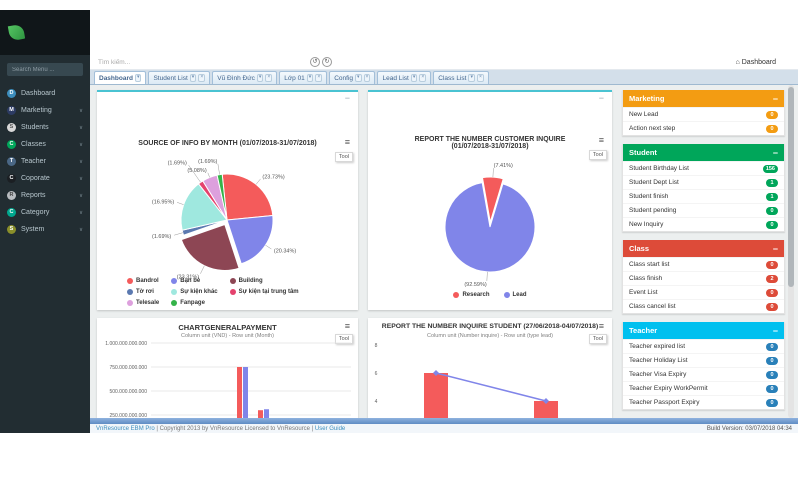 This screenshot has height=500, width=800. I want to click on sidebar-item-marketing: M Marketing ∨, so click(45, 110).